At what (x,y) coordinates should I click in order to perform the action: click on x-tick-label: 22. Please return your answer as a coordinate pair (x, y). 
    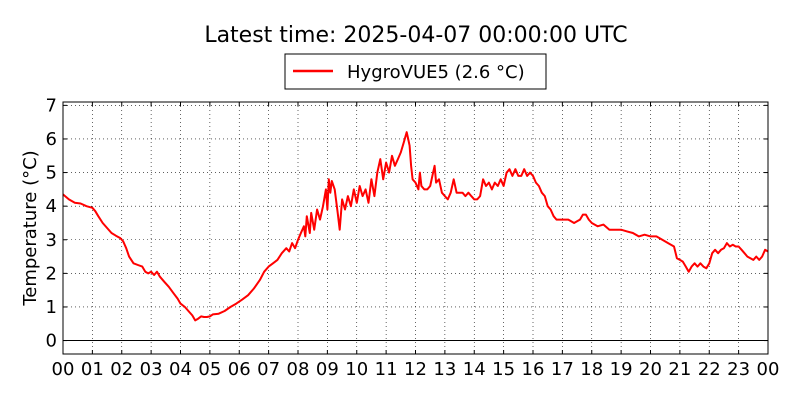
    Looking at the image, I should click on (709, 369).